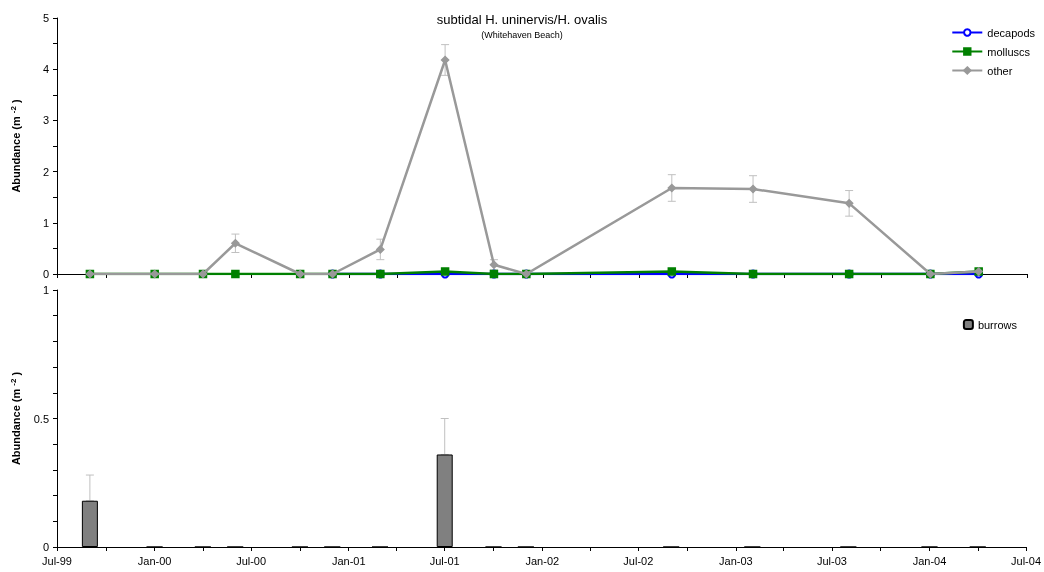 This screenshot has width=1044, height=572. What do you see at coordinates (522, 34) in the screenshot?
I see `text: (Whitehaven Beach)` at bounding box center [522, 34].